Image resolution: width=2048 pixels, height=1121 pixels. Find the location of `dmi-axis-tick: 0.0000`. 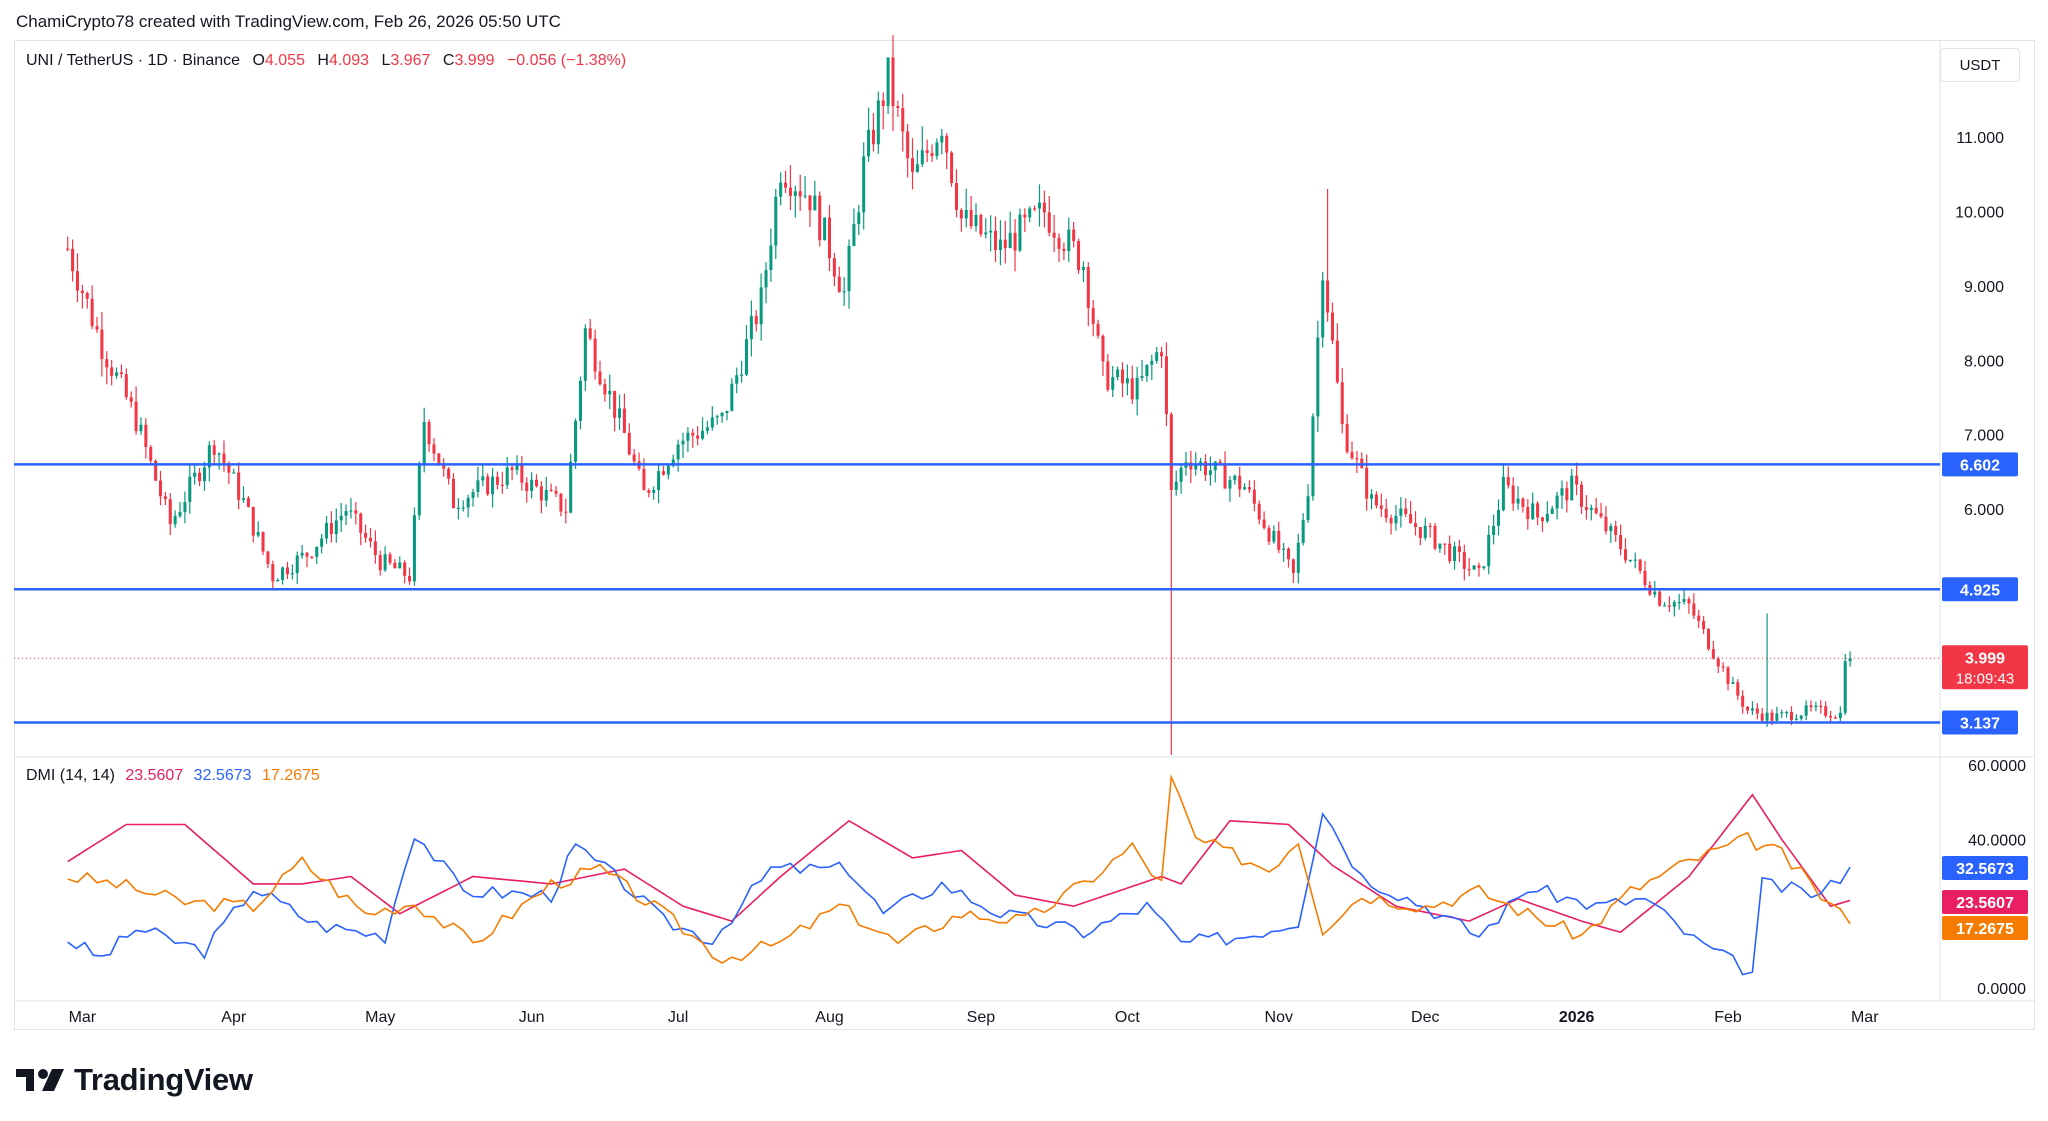

dmi-axis-tick: 0.0000 is located at coordinates (2001, 989).